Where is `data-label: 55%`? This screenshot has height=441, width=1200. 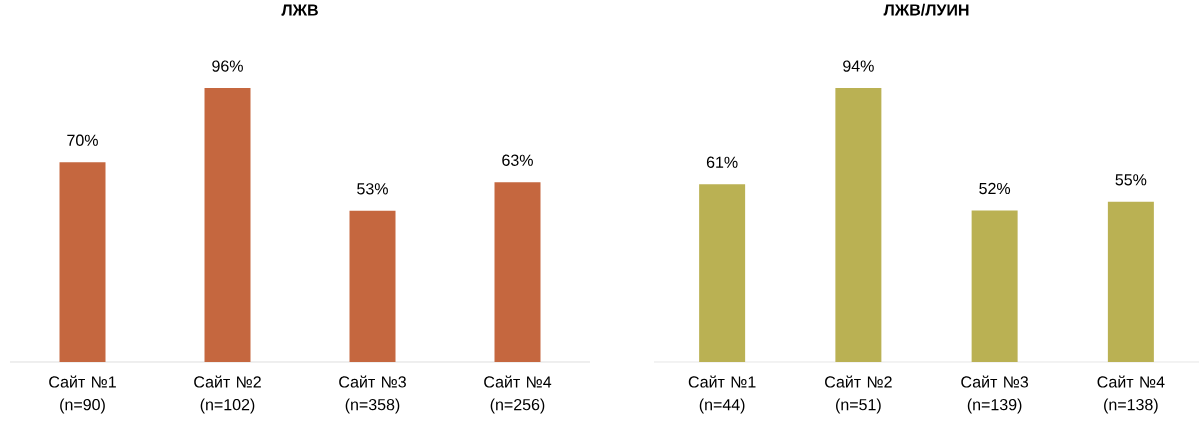 data-label: 55% is located at coordinates (1131, 180).